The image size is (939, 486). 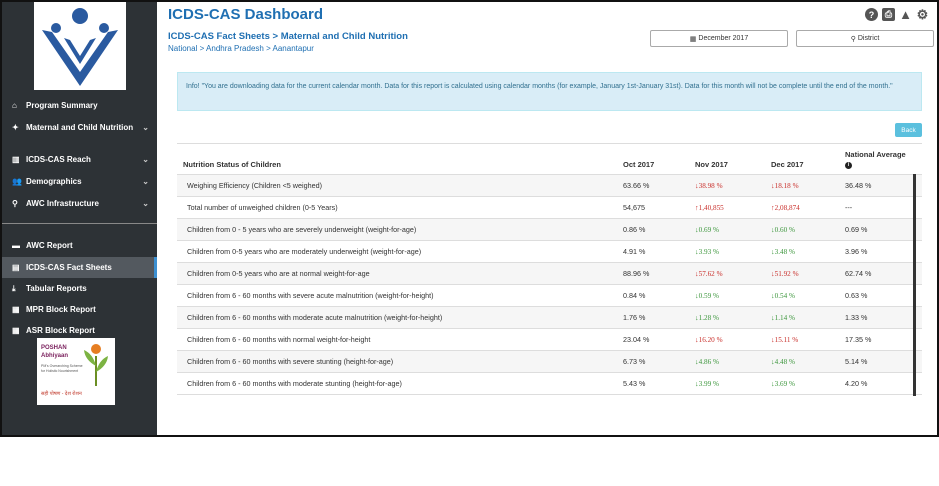 What do you see at coordinates (49, 245) in the screenshot?
I see `sidebar-item-label: AWC Report` at bounding box center [49, 245].